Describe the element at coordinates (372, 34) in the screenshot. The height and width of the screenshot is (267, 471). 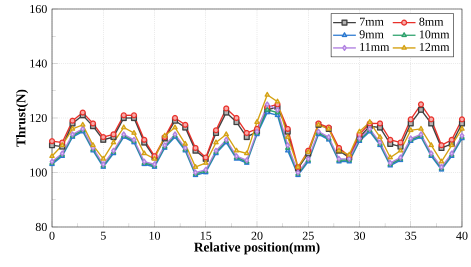
I see `legend-label: 9mm` at that location.